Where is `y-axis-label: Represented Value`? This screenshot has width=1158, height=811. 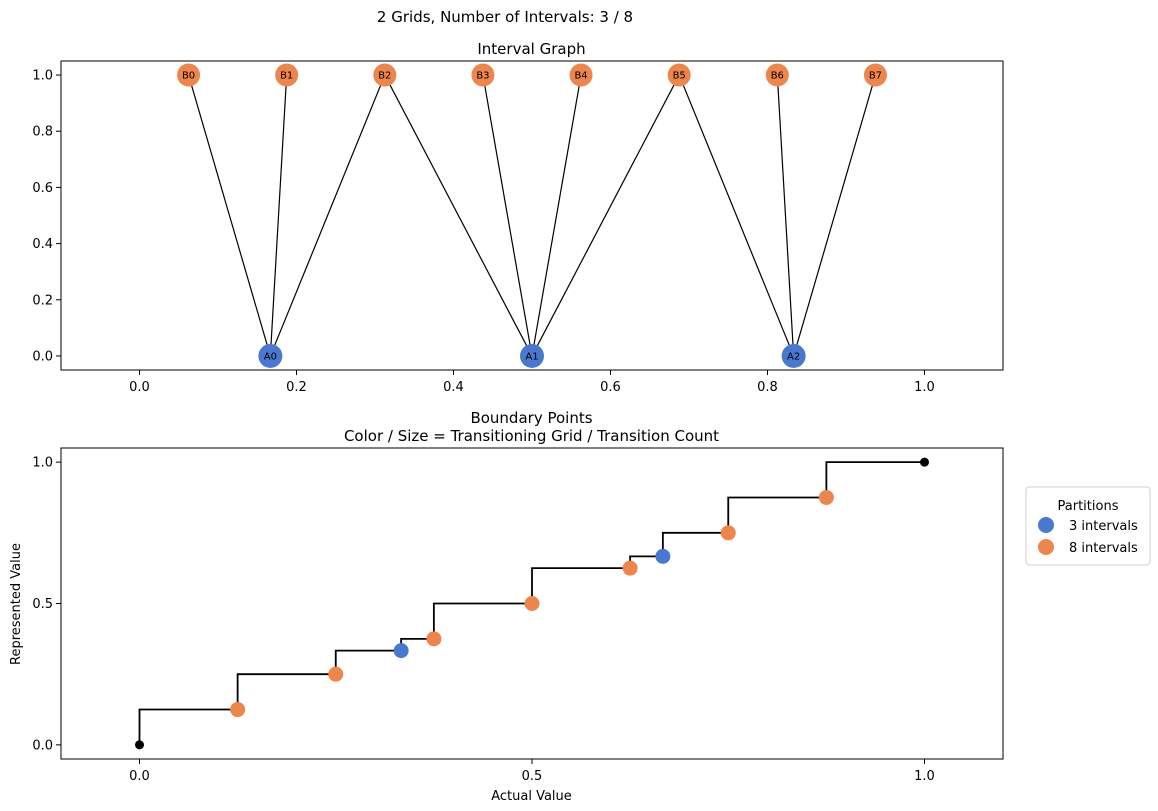
y-axis-label: Represented Value is located at coordinates (16, 604).